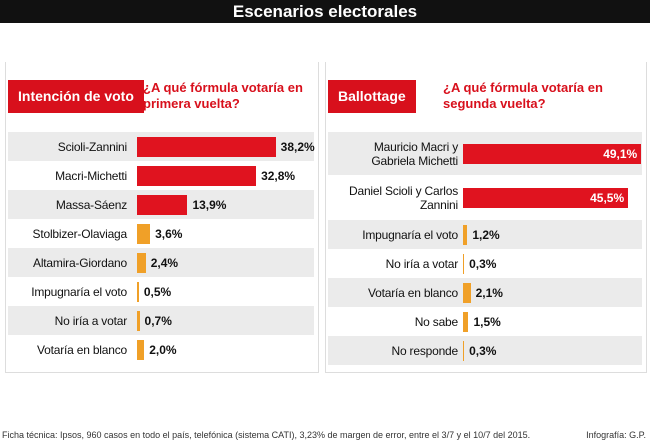 The width and height of the screenshot is (650, 442). What do you see at coordinates (403, 197) in the screenshot?
I see `category-label: Daniel Scioli y Carlos Zannini` at bounding box center [403, 197].